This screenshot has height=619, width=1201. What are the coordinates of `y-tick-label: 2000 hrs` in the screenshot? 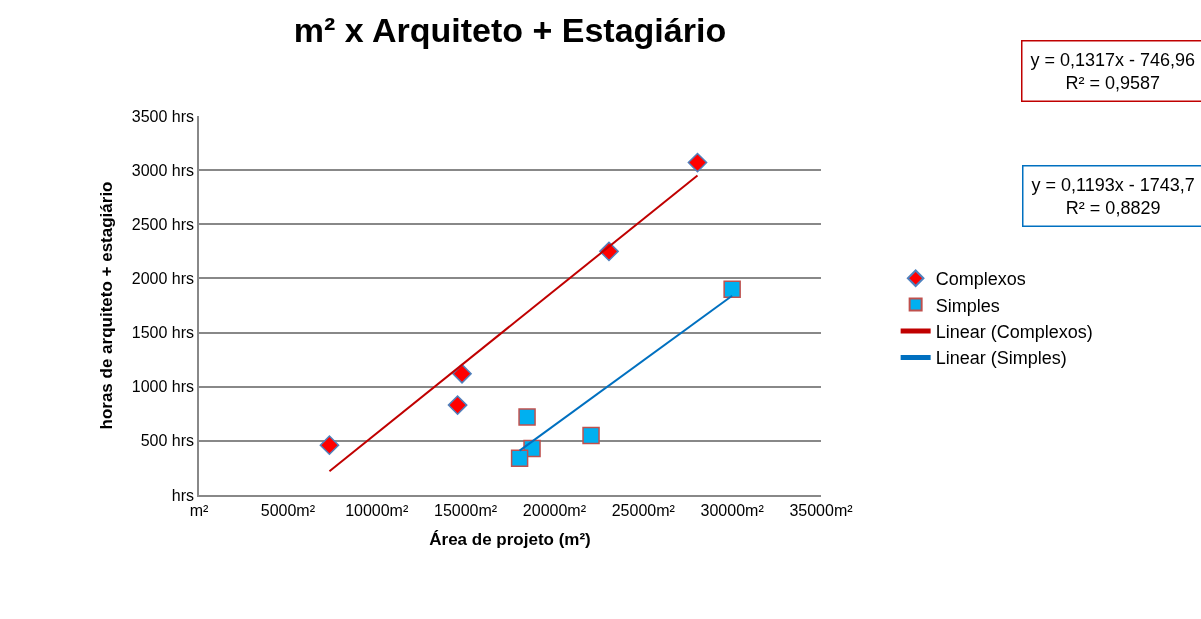 It's located at (163, 279).